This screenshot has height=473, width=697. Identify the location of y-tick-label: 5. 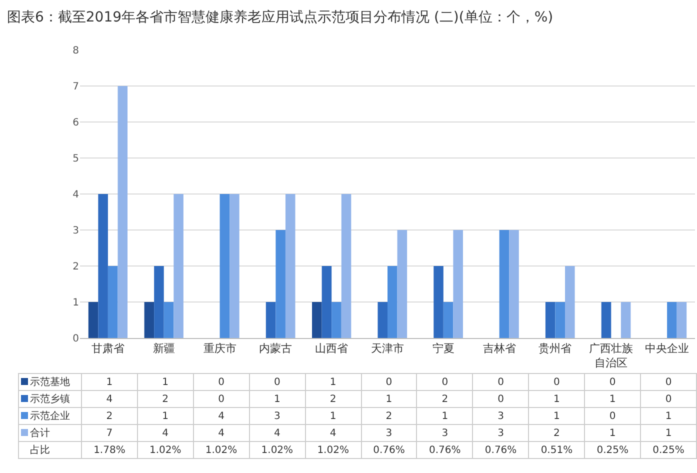
(75, 159).